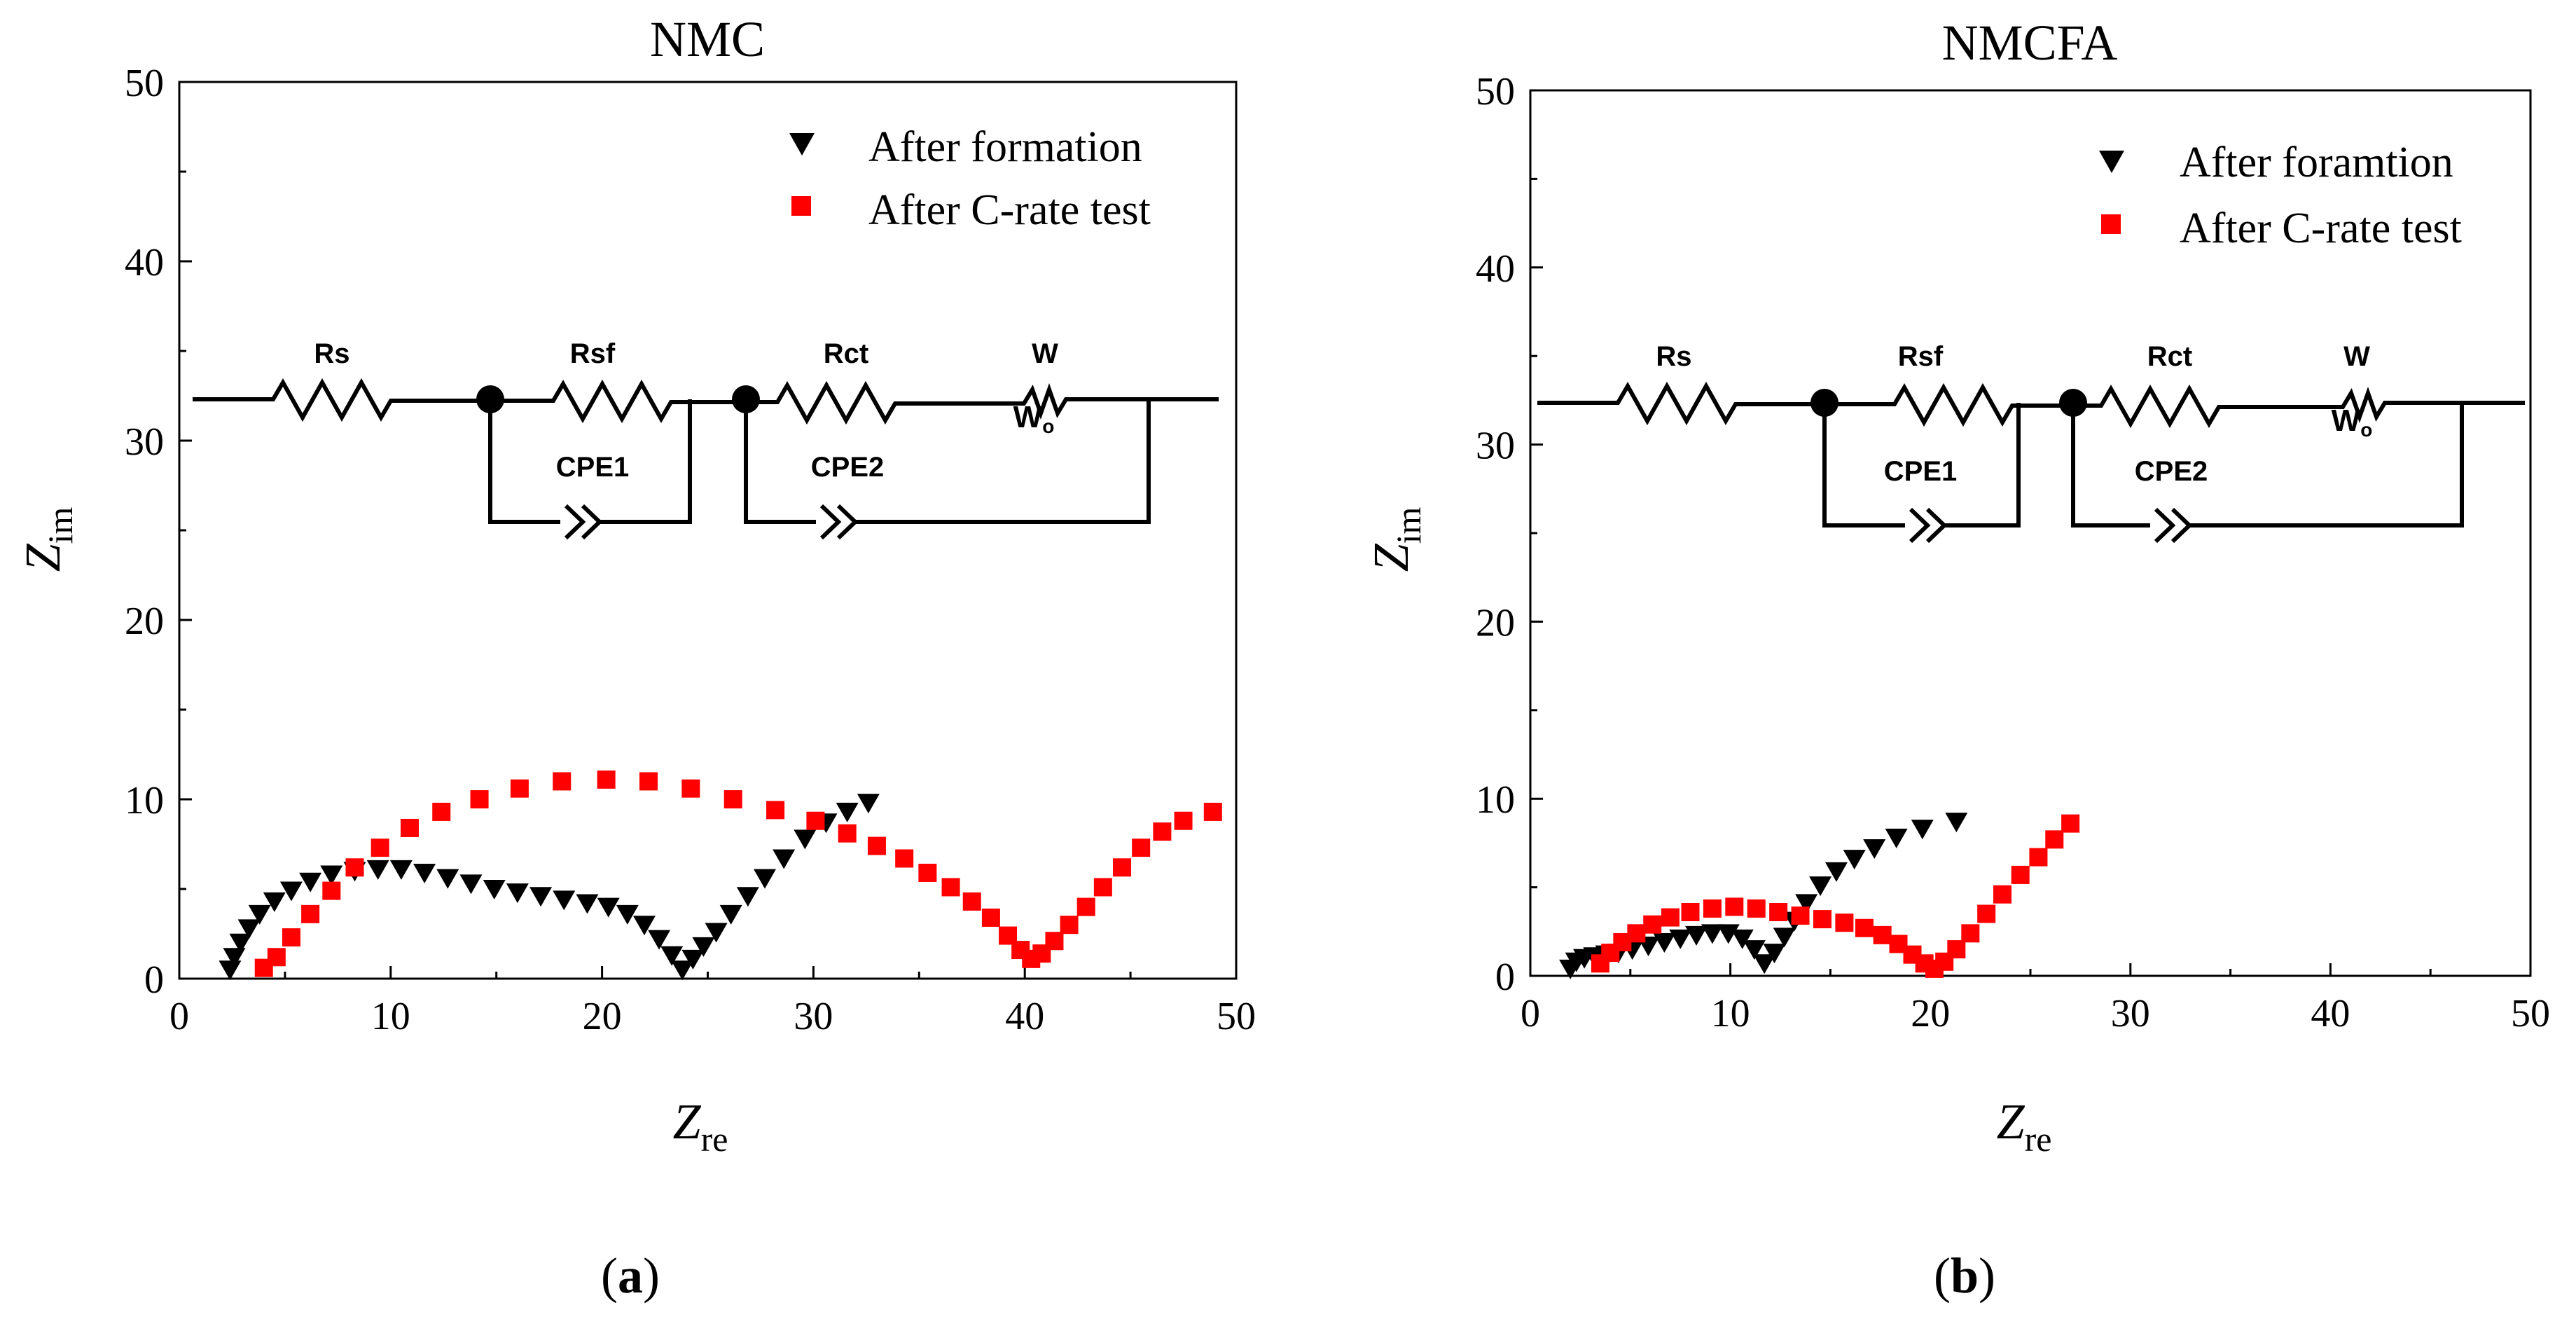  What do you see at coordinates (701, 1126) in the screenshot?
I see `x-axis-label: Zre` at bounding box center [701, 1126].